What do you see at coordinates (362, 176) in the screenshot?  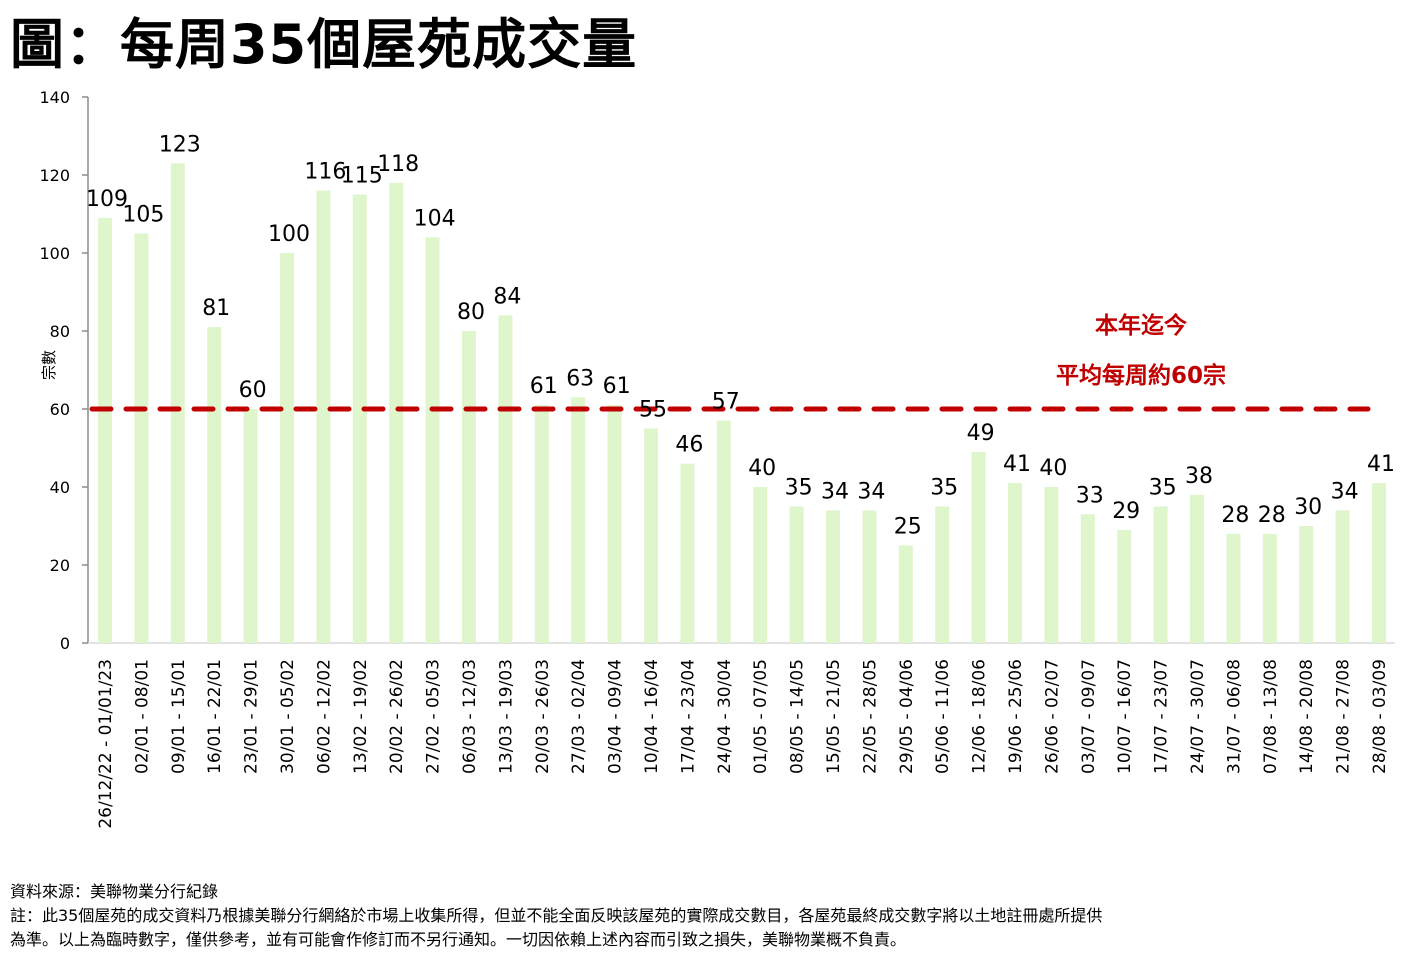 I see `data-label: 115` at bounding box center [362, 176].